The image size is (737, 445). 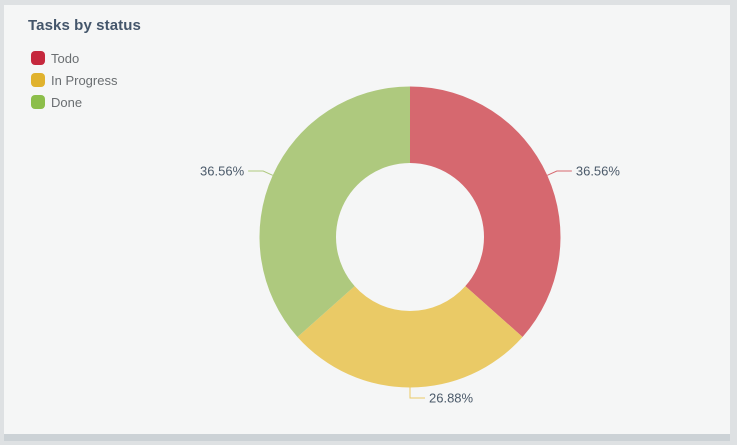 I want to click on donut-slice-todo, so click(x=485, y=211).